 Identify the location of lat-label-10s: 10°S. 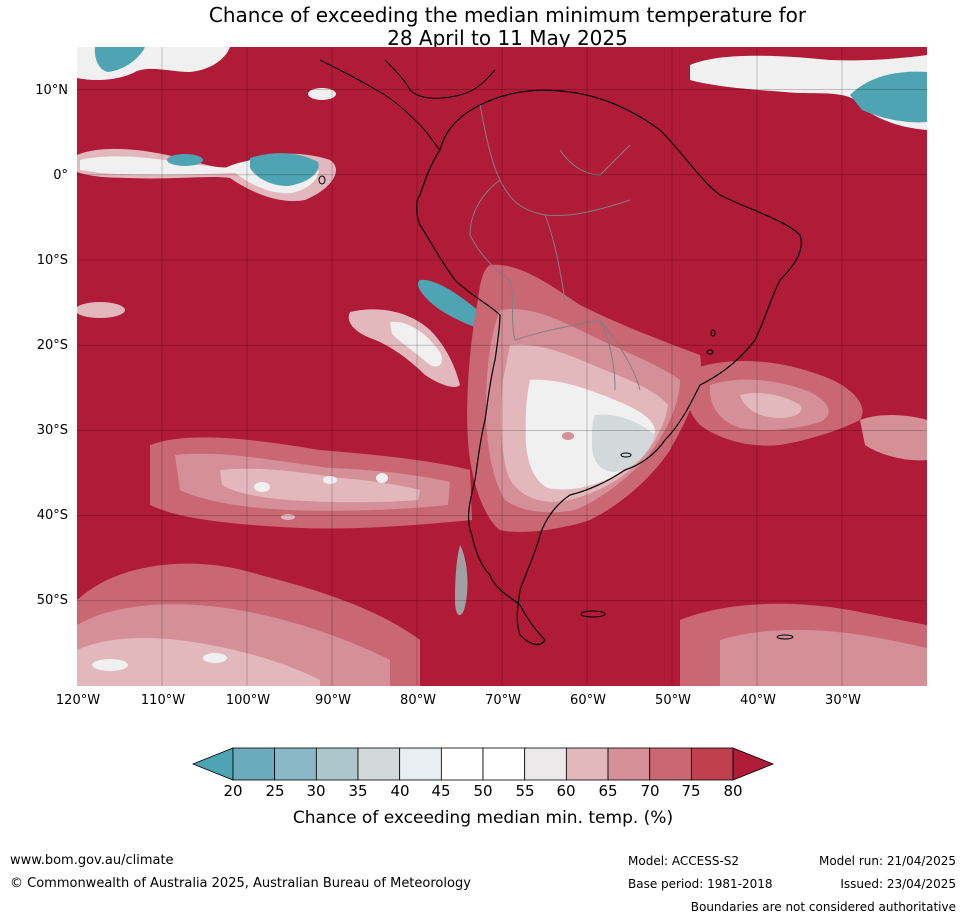
(52, 260).